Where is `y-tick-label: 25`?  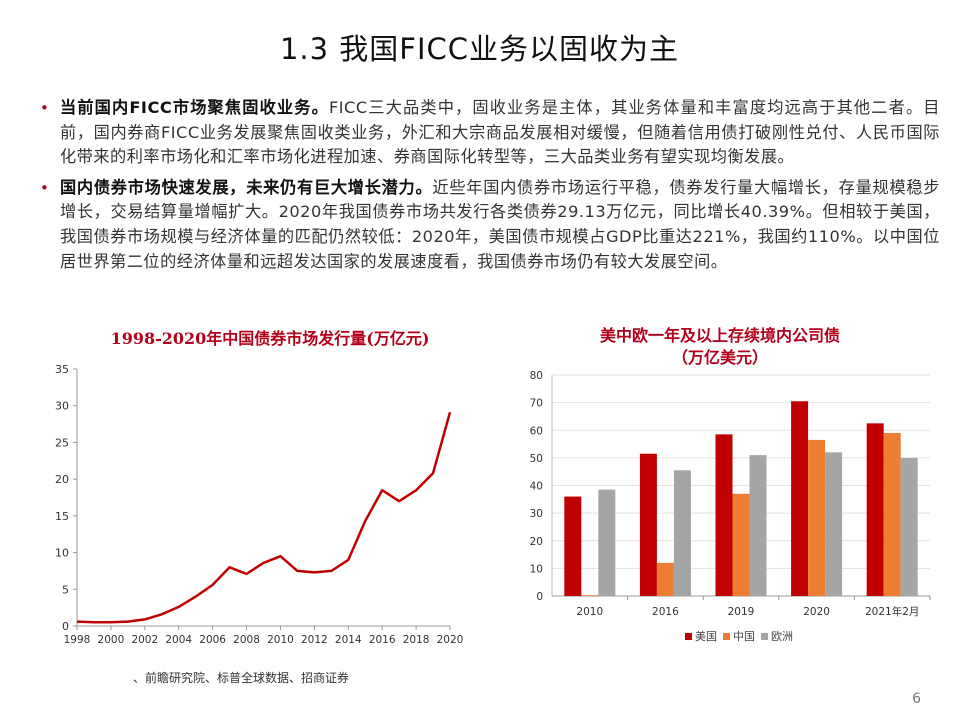
y-tick-label: 25 is located at coordinates (62, 442).